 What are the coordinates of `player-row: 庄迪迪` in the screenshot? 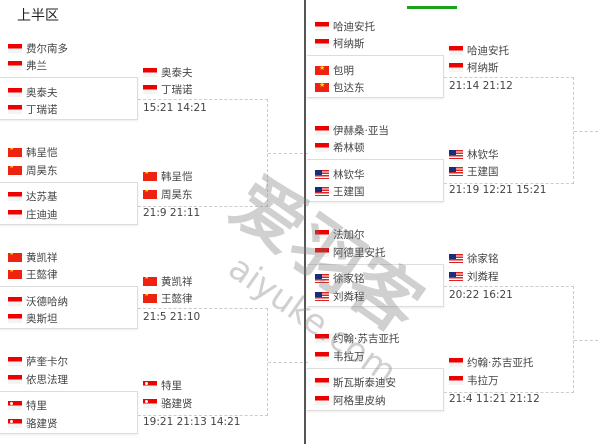 It's located at (33, 214).